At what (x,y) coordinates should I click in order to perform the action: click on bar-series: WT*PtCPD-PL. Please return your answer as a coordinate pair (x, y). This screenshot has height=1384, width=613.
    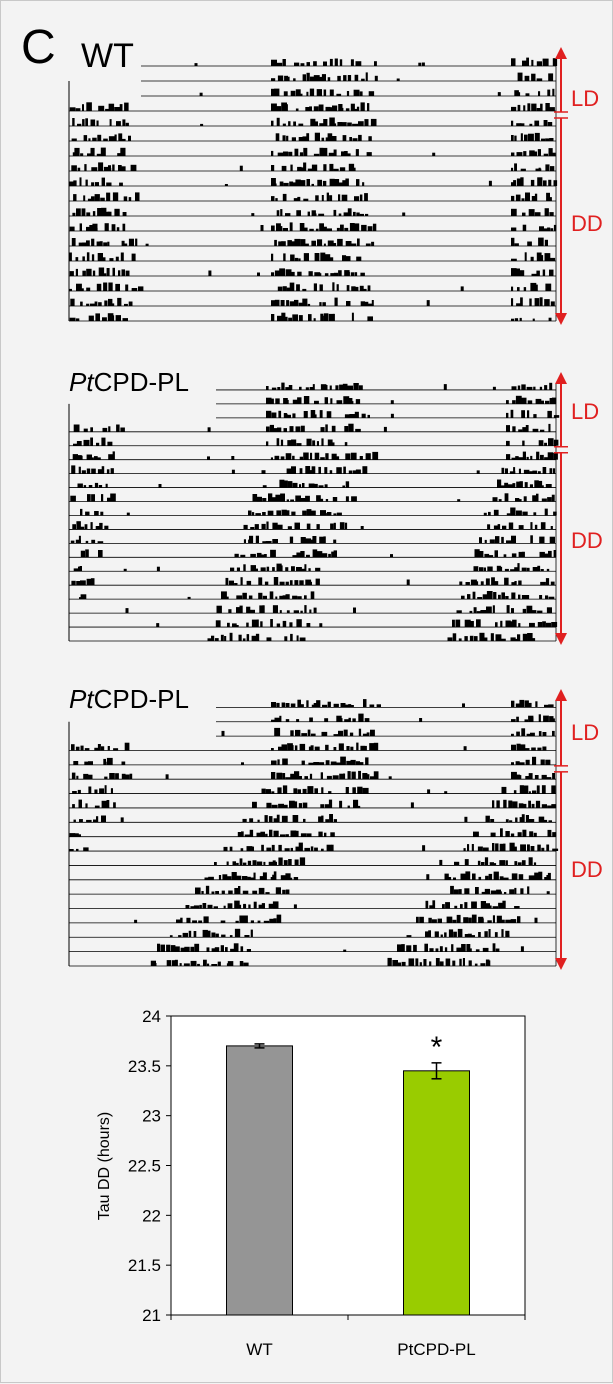
    Looking at the image, I should click on (348, 1195).